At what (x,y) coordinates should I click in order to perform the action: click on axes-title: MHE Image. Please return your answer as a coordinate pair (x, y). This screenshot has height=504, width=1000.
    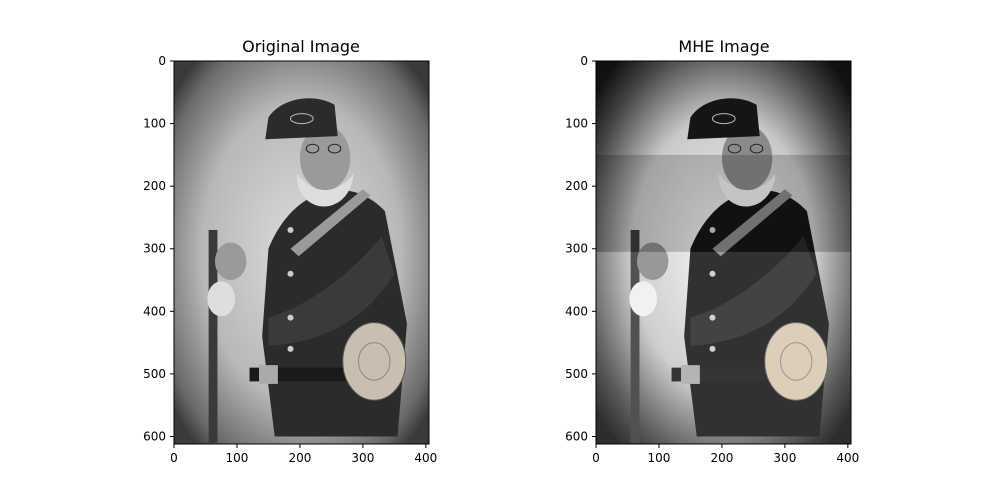
    Looking at the image, I should click on (723, 46).